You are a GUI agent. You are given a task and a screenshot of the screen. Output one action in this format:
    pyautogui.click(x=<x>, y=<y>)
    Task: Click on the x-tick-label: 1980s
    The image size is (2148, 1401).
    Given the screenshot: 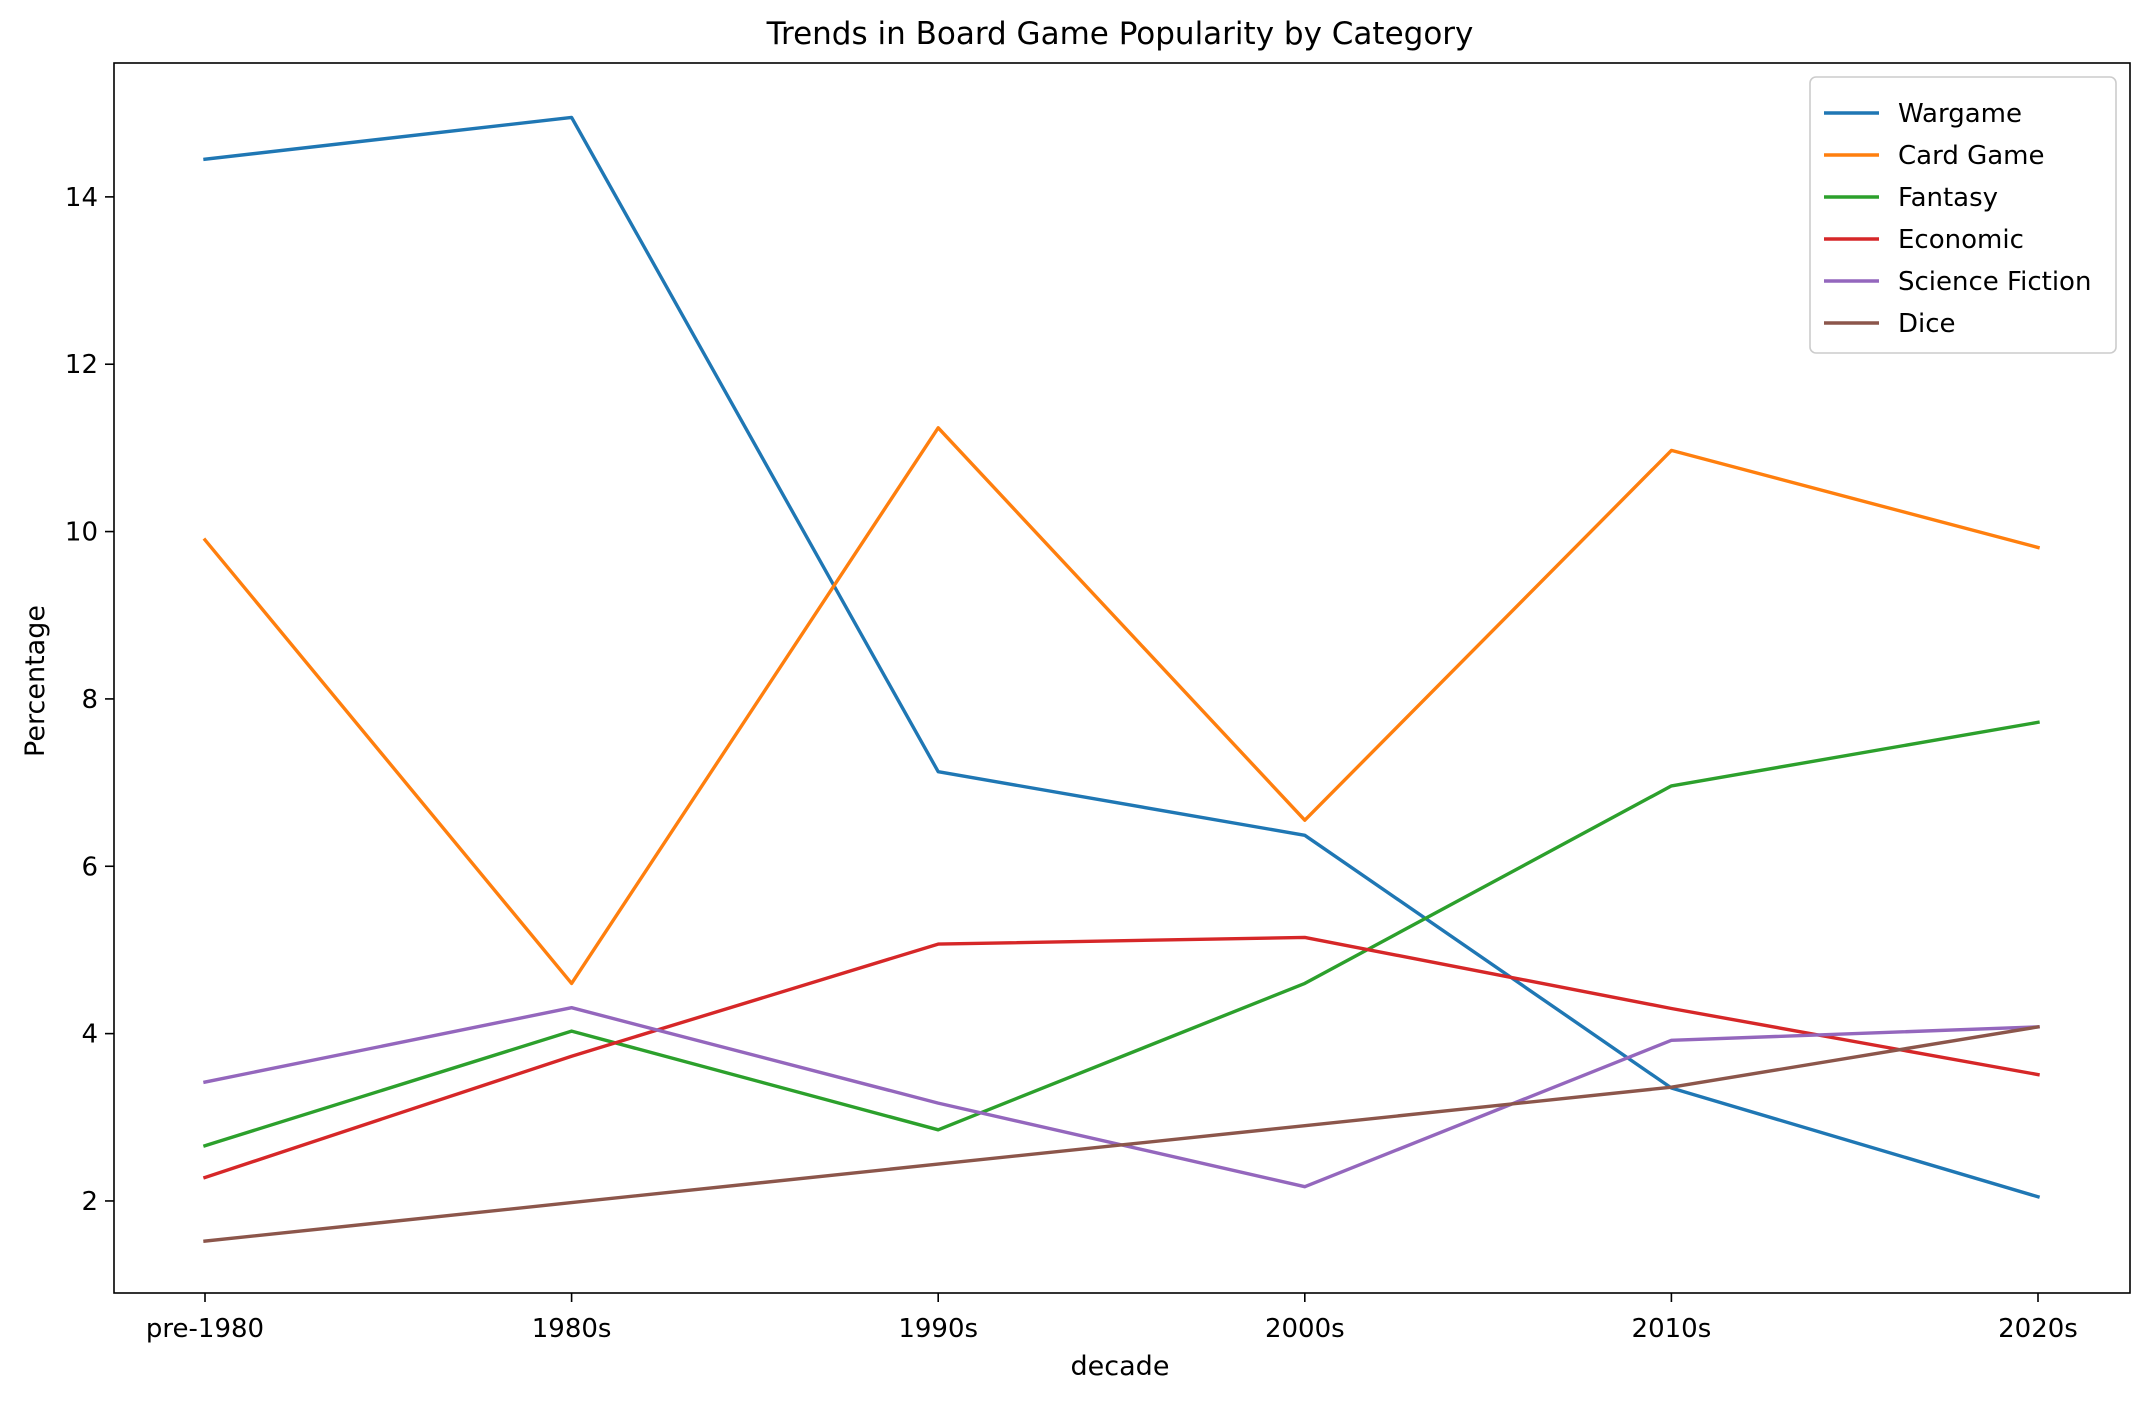 What is the action you would take?
    pyautogui.click(x=572, y=1329)
    